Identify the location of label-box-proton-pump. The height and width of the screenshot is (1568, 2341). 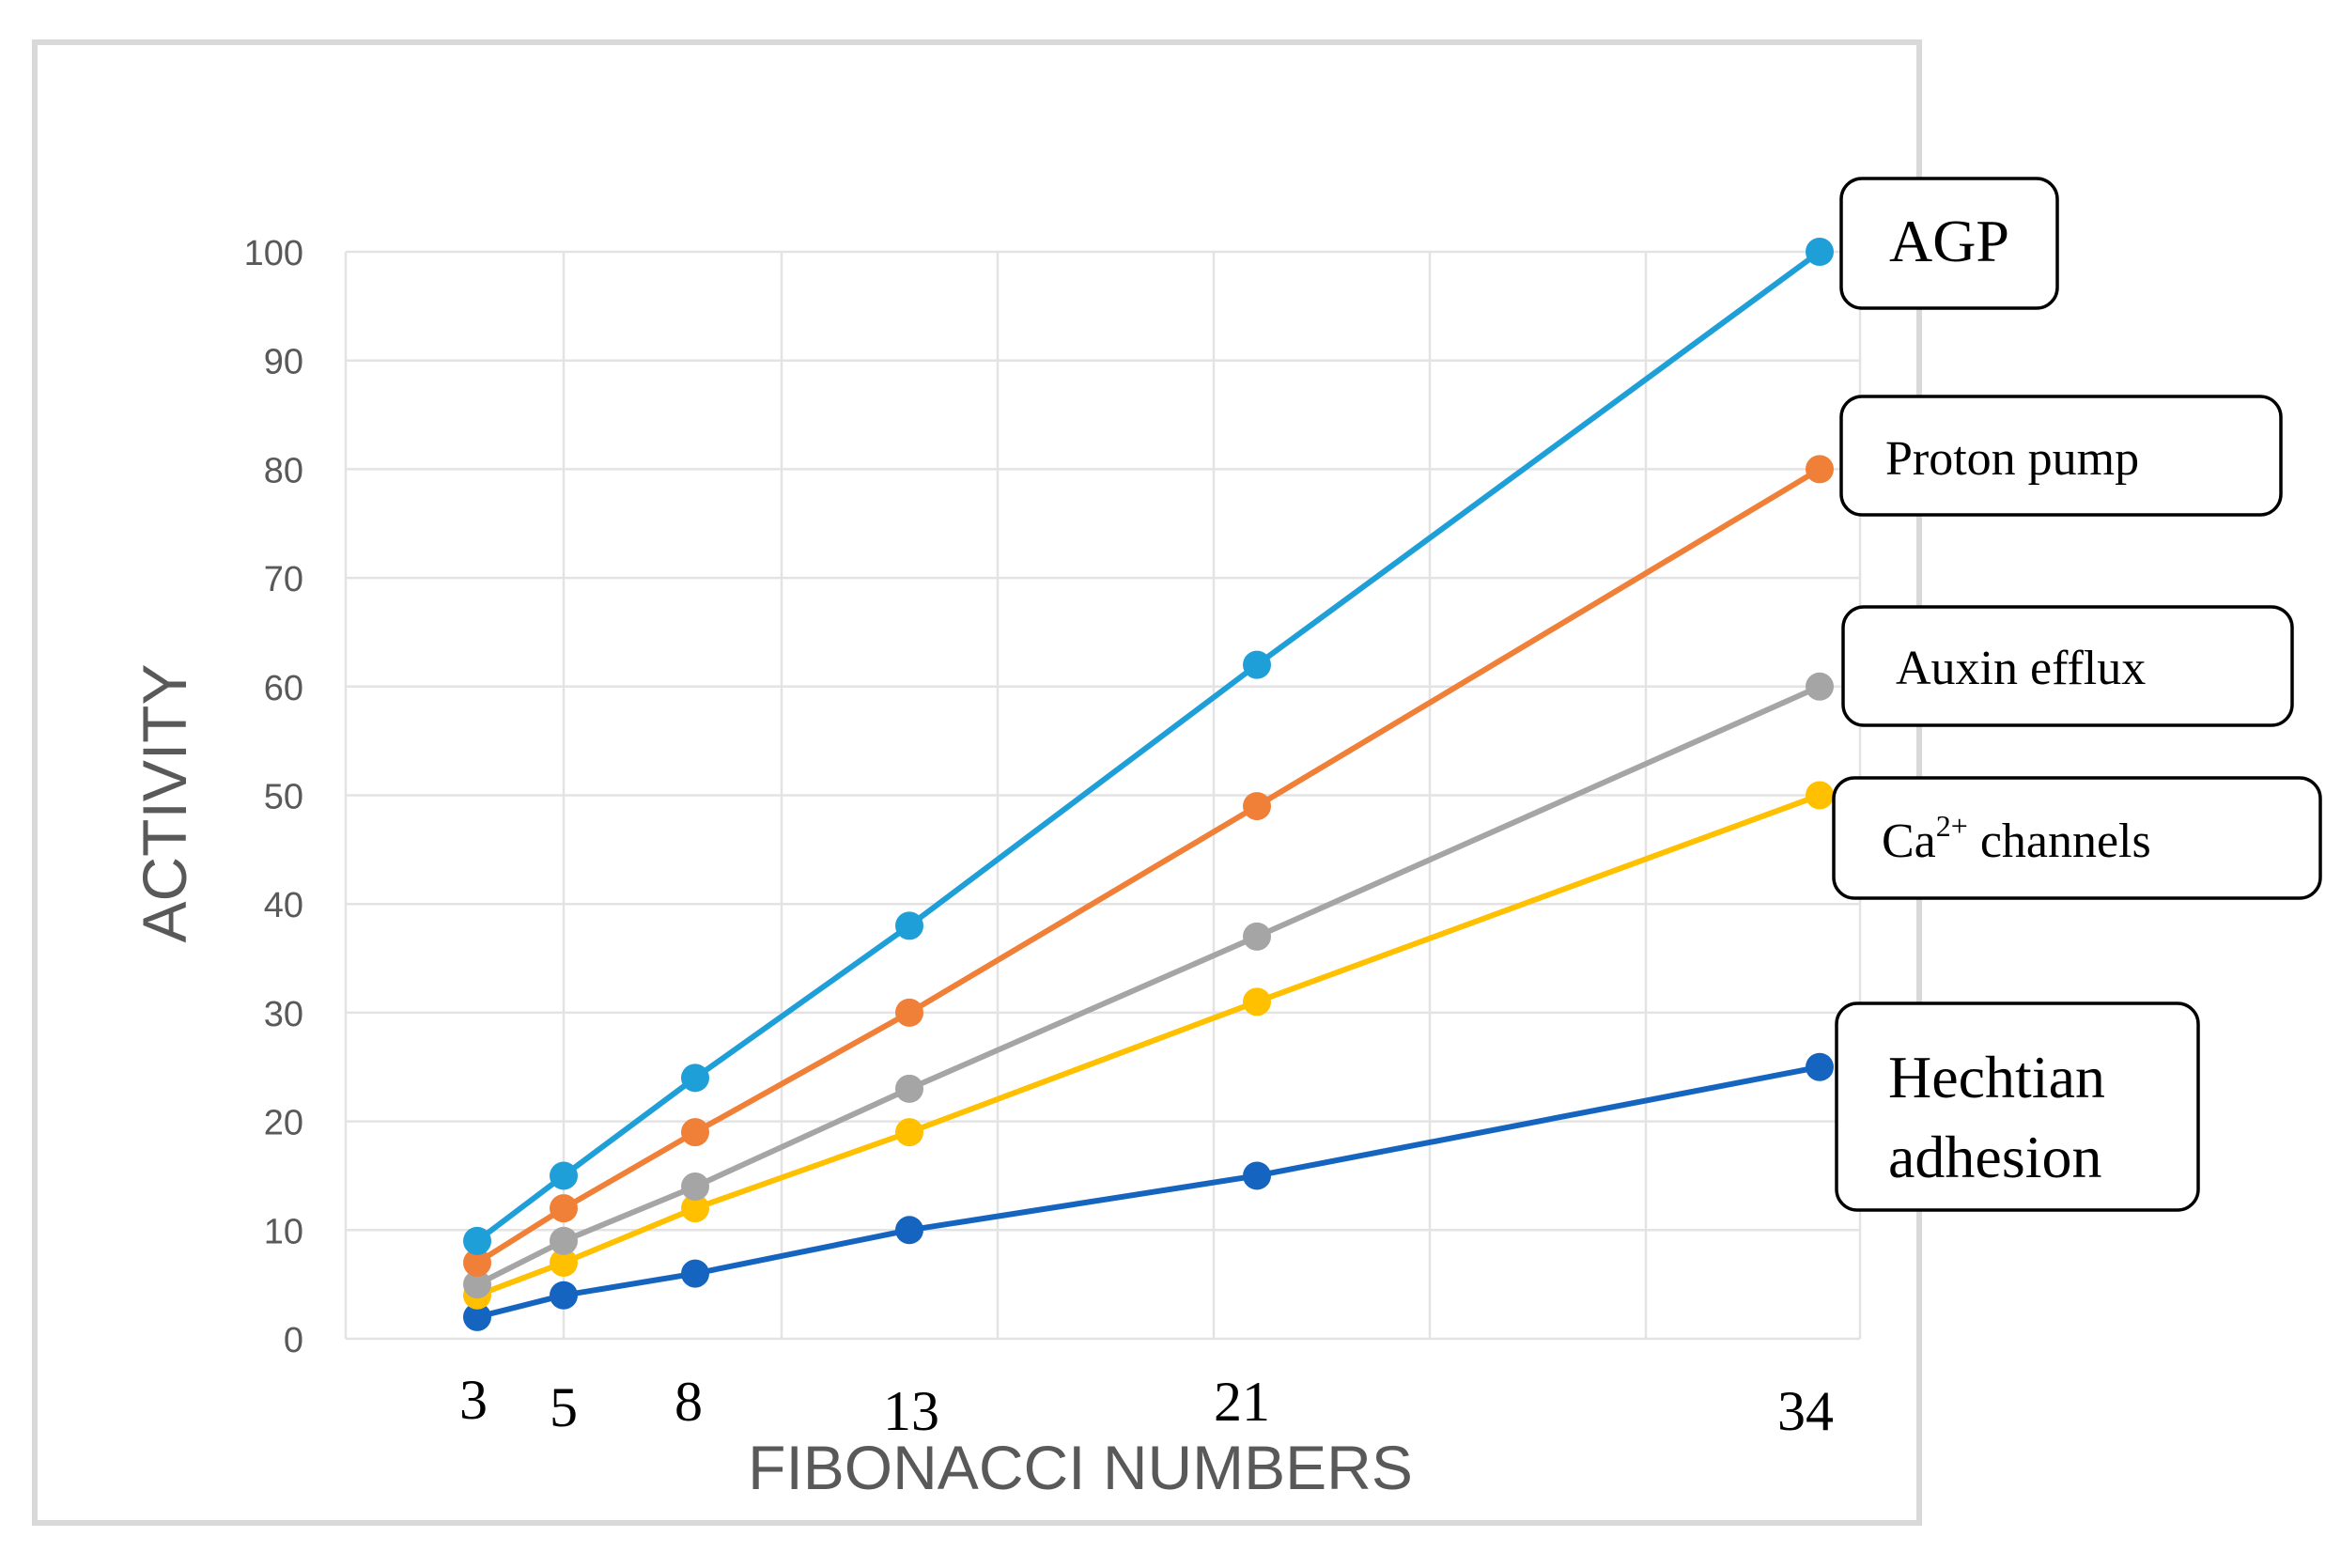
(2061, 456).